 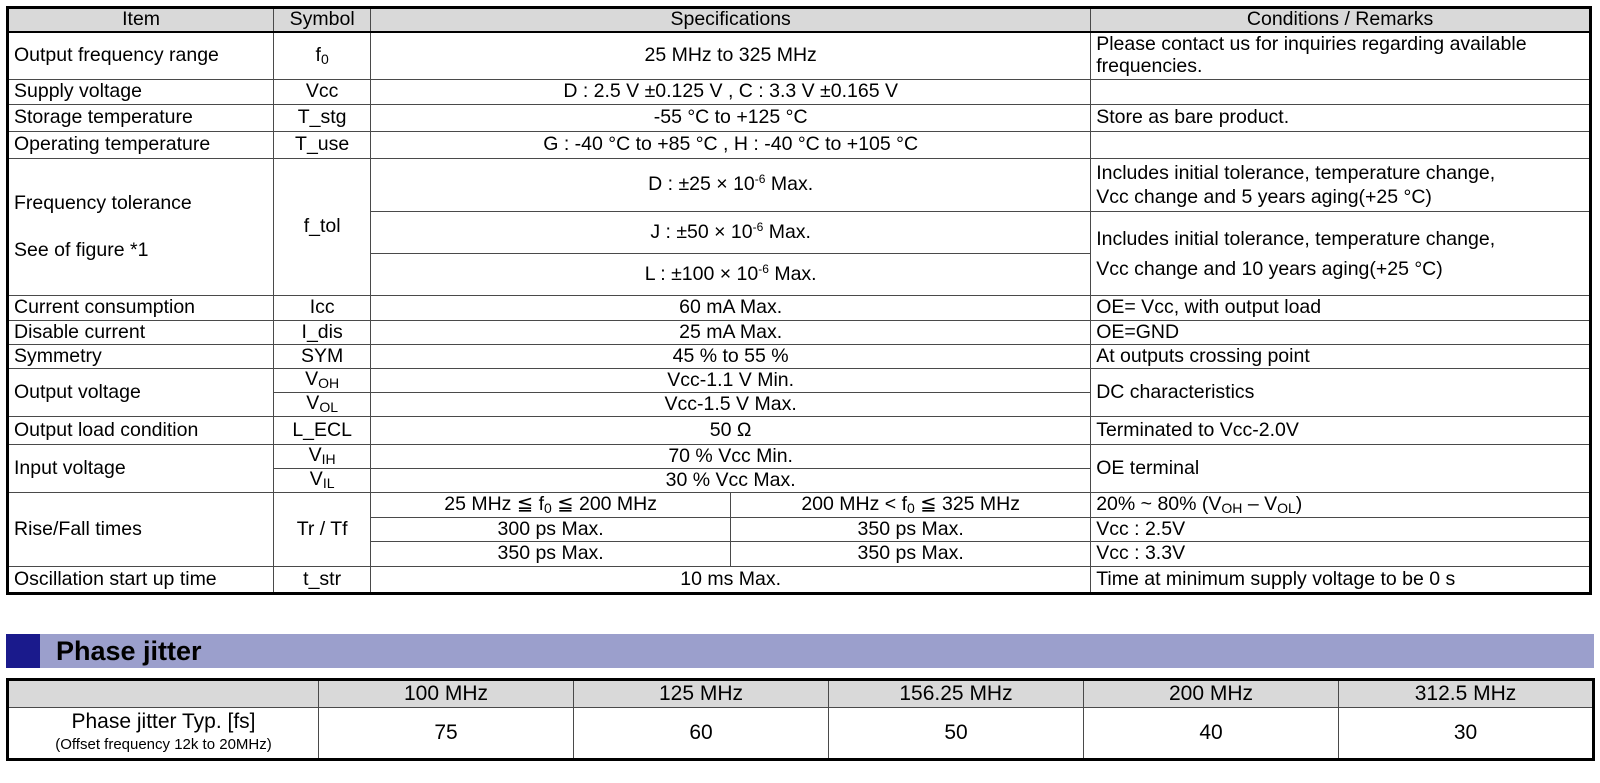 What do you see at coordinates (140, 333) in the screenshot?
I see `item-disable-current: Disable current` at bounding box center [140, 333].